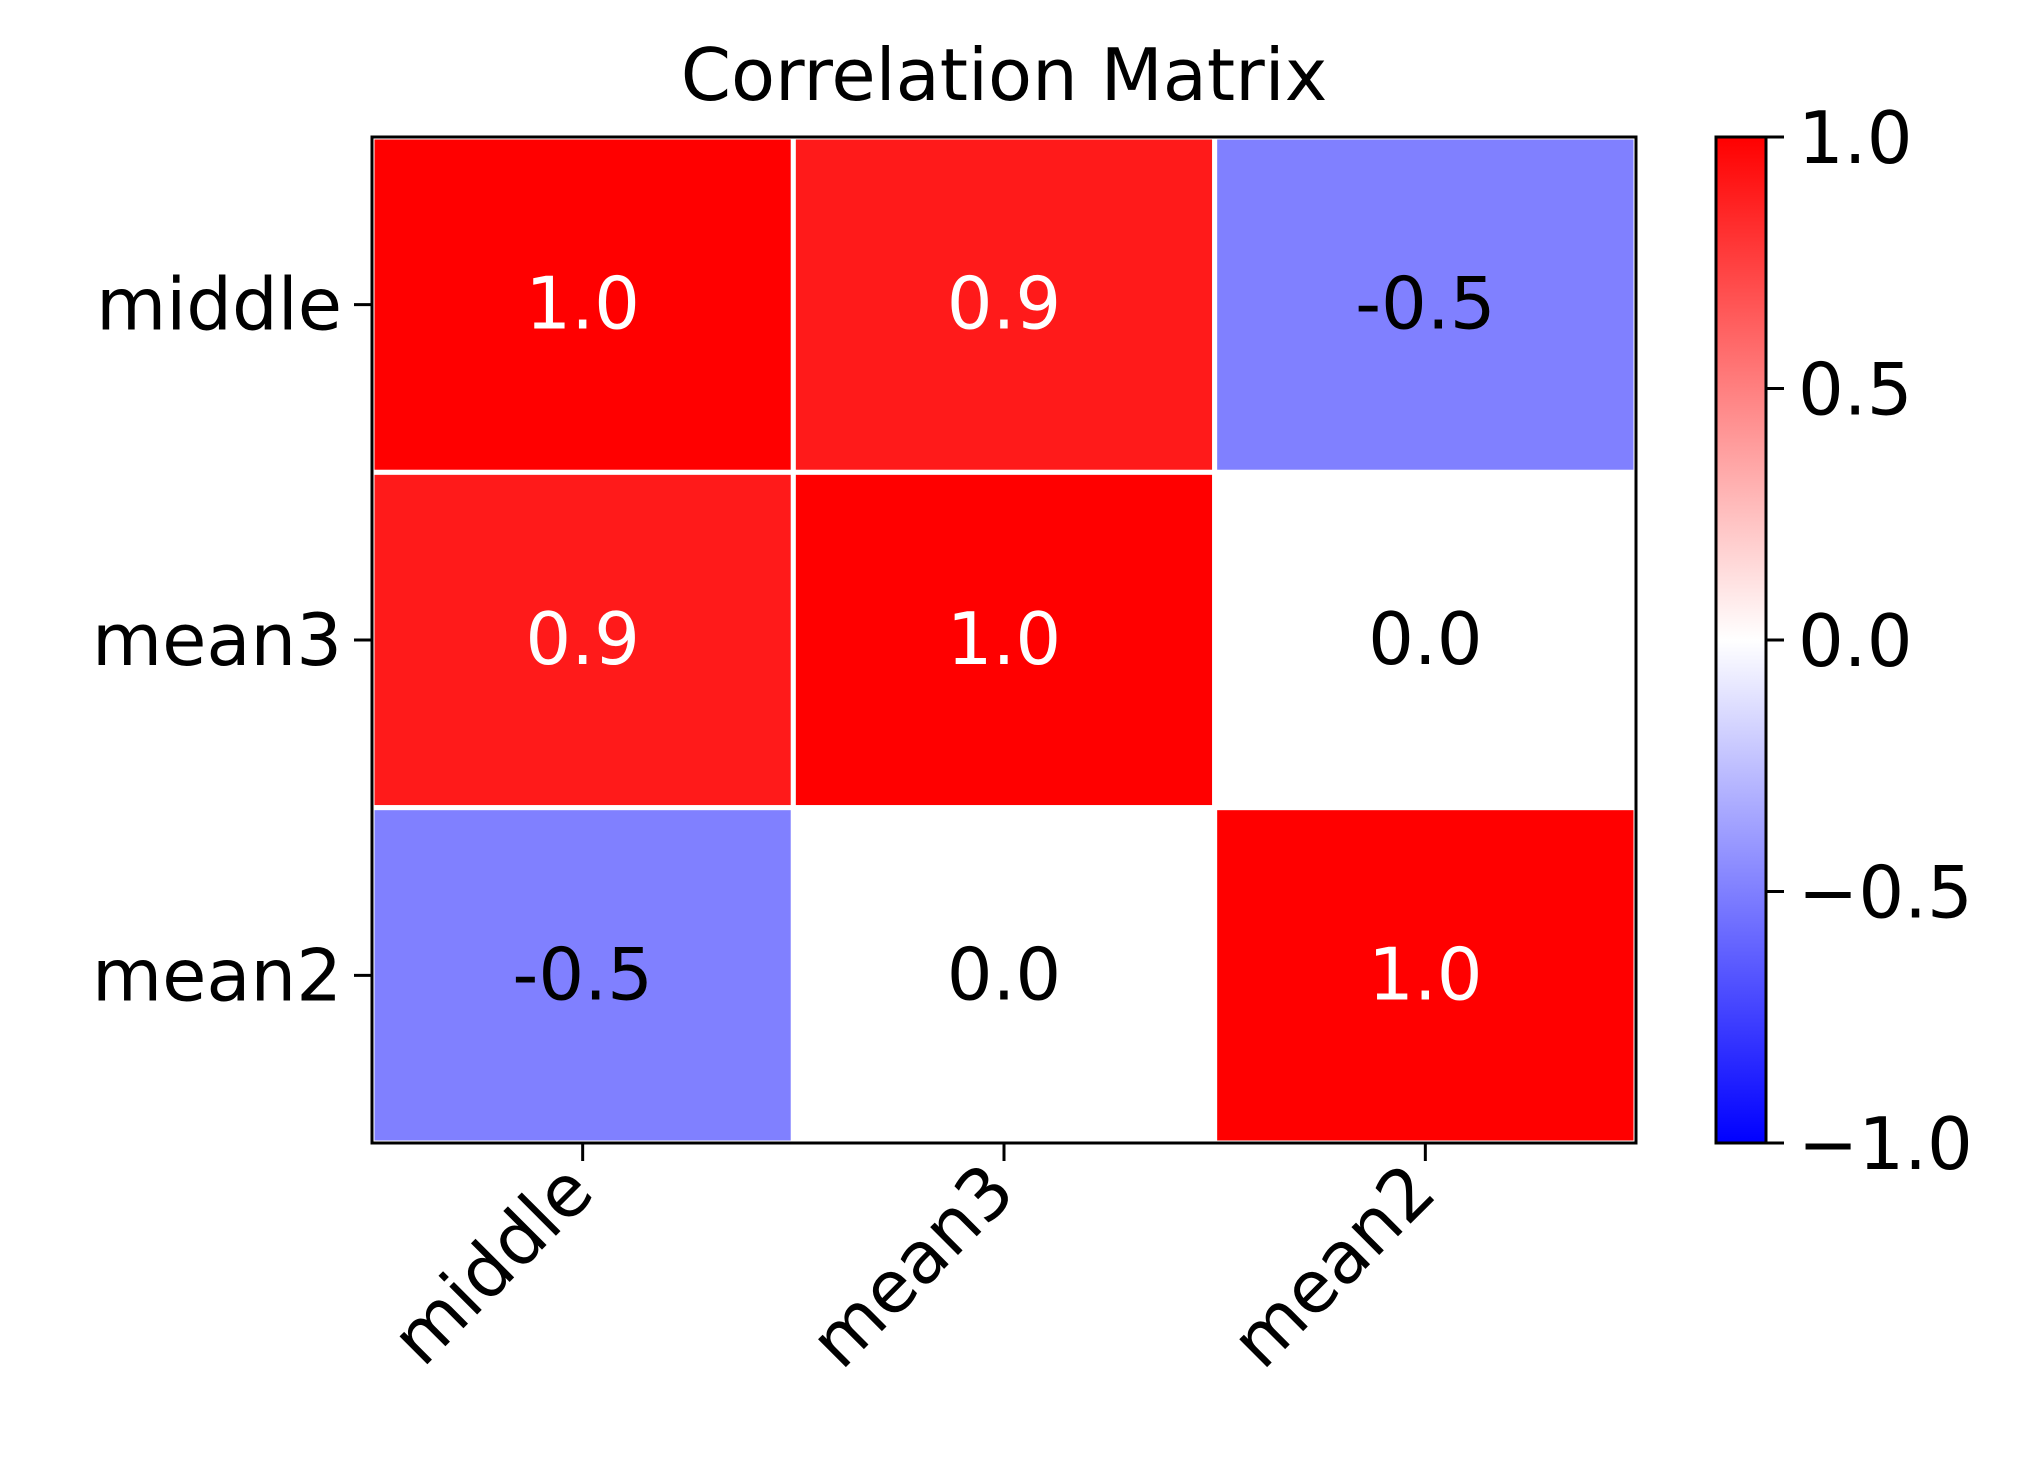 The height and width of the screenshot is (1481, 2038). What do you see at coordinates (217, 640) in the screenshot?
I see `y-tick-label: mean3` at bounding box center [217, 640].